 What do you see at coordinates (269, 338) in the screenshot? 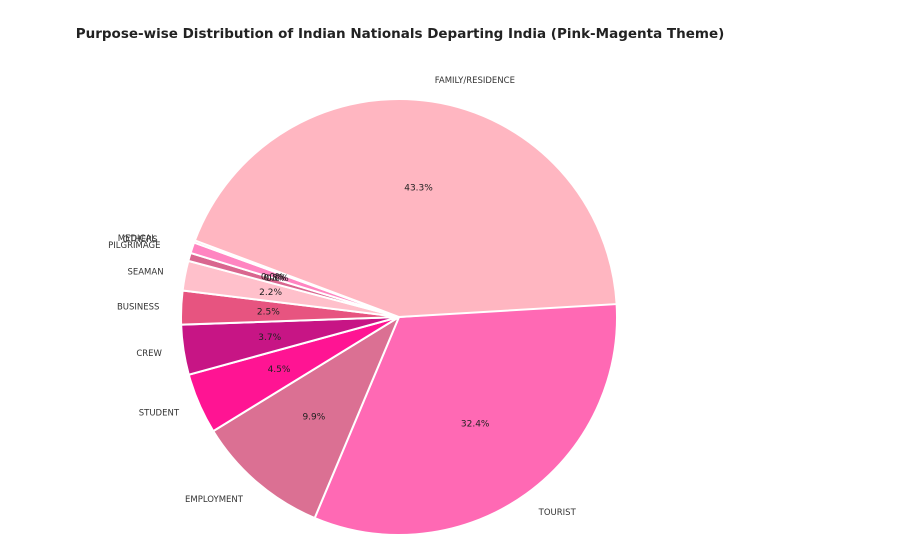
I see `pct-label-crew: 3.7%` at bounding box center [269, 338].